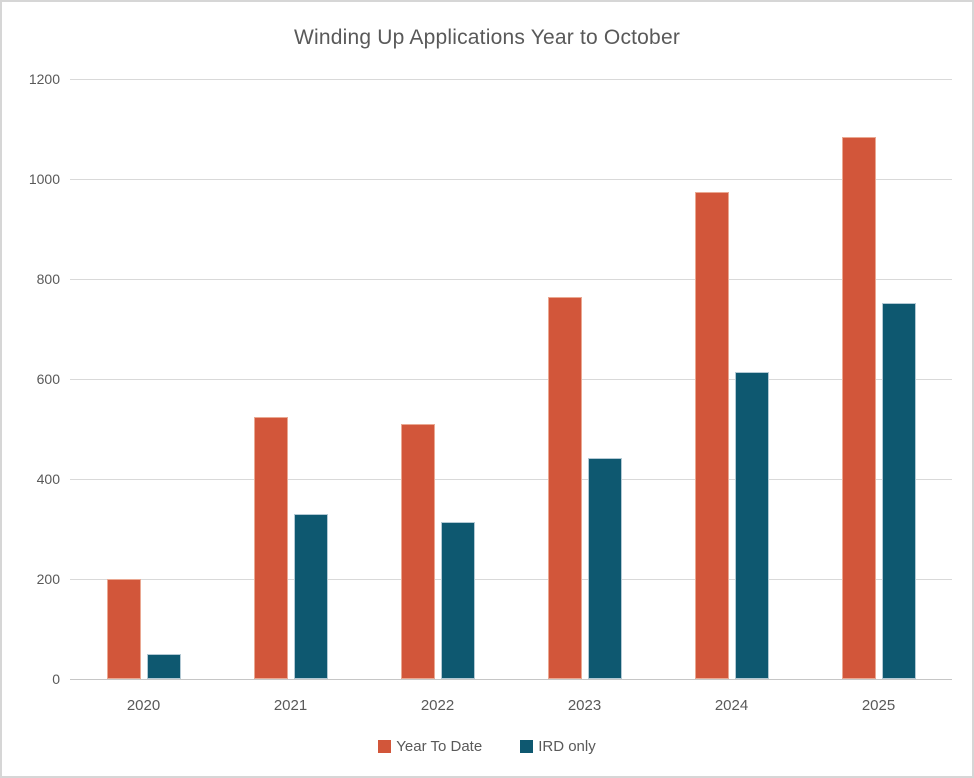  Describe the element at coordinates (878, 705) in the screenshot. I see `x-tick-label-2025: 2025` at that location.